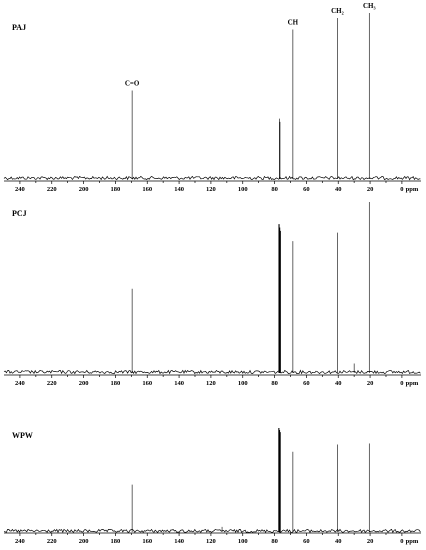 This screenshot has width=426, height=550. I want to click on peak-label: CH₃, so click(369, 6).